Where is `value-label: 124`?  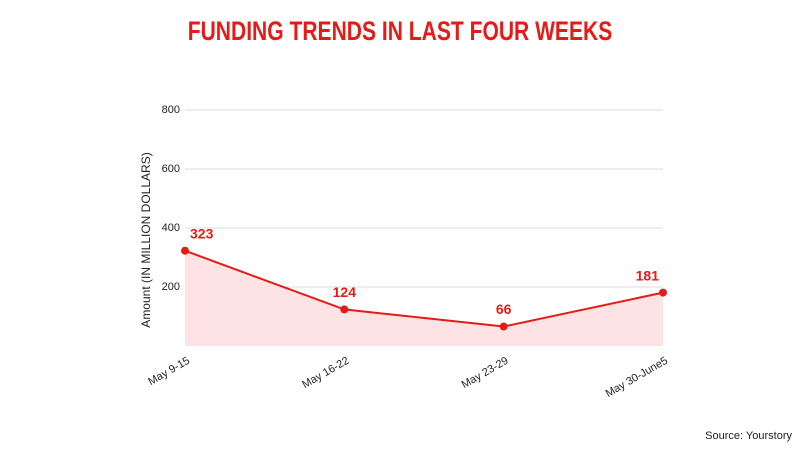
value-label: 124 is located at coordinates (345, 292).